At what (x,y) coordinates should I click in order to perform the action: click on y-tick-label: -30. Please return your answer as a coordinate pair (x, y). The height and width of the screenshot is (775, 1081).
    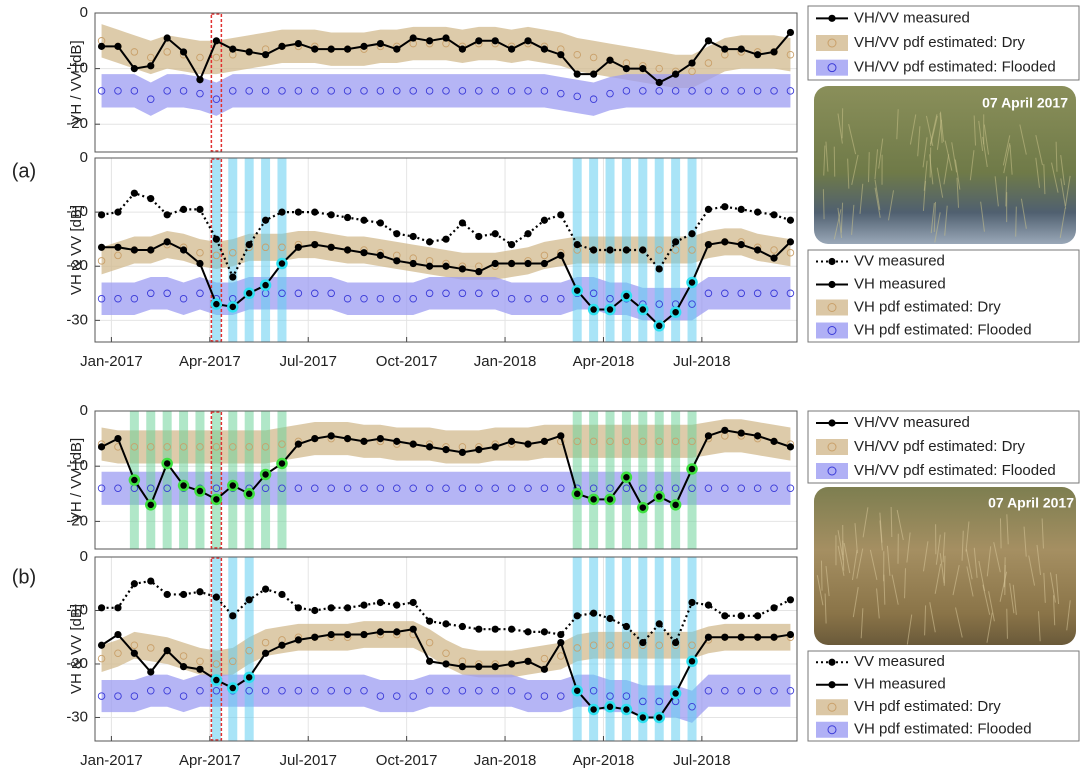
    Looking at the image, I should click on (77, 319).